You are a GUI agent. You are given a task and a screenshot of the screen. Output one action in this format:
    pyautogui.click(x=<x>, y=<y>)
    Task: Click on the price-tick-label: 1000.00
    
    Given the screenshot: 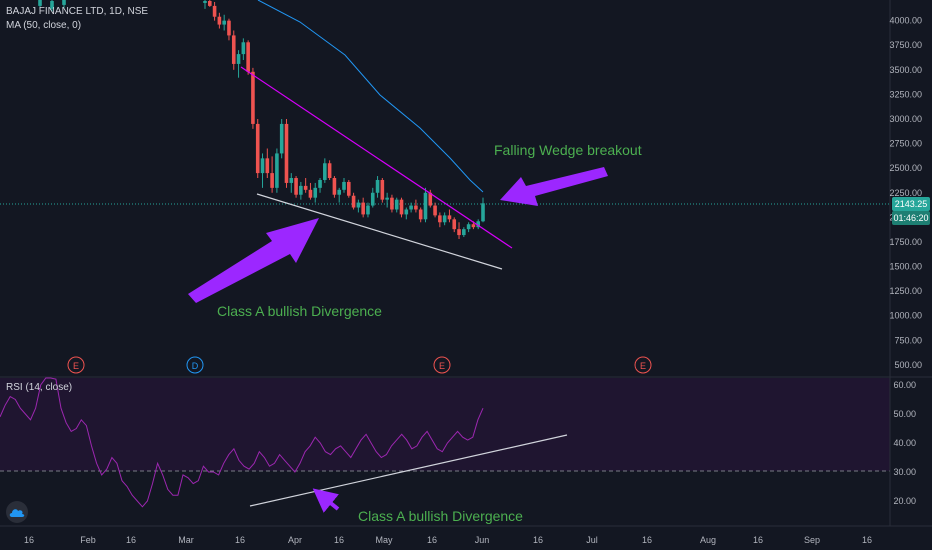 What is the action you would take?
    pyautogui.click(x=905, y=316)
    